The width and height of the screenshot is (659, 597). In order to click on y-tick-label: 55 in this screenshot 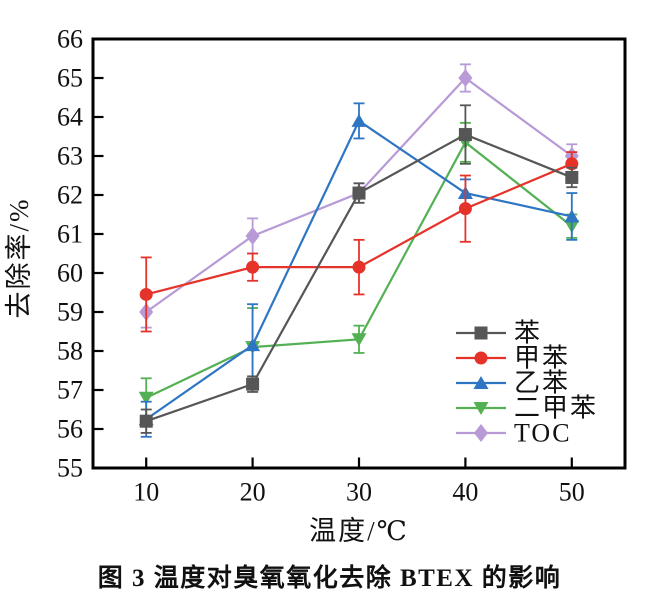, I will do `click(70, 468)`.